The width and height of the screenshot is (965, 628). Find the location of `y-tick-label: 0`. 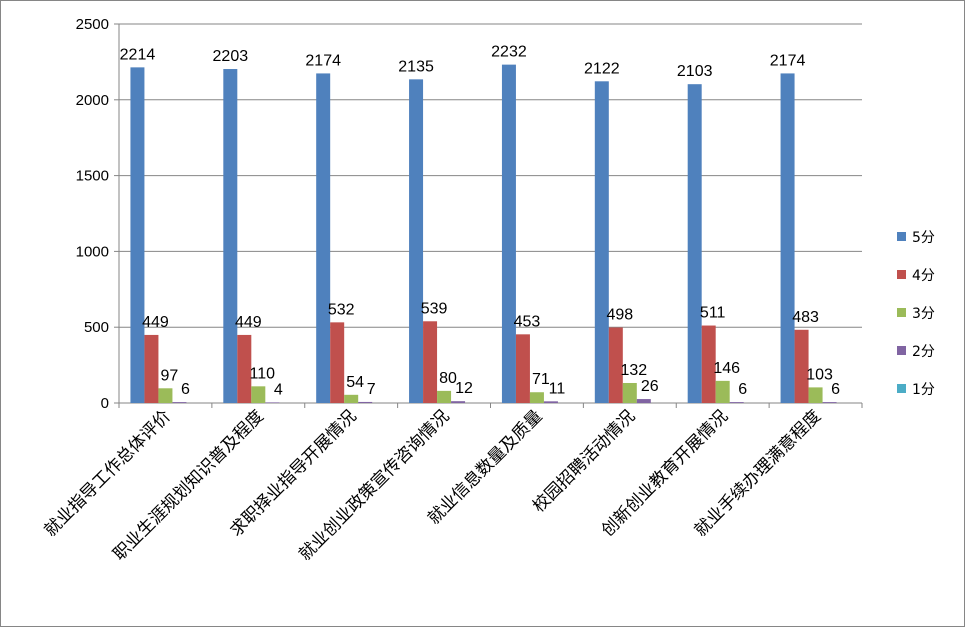

y-tick-label: 0 is located at coordinates (105, 403).